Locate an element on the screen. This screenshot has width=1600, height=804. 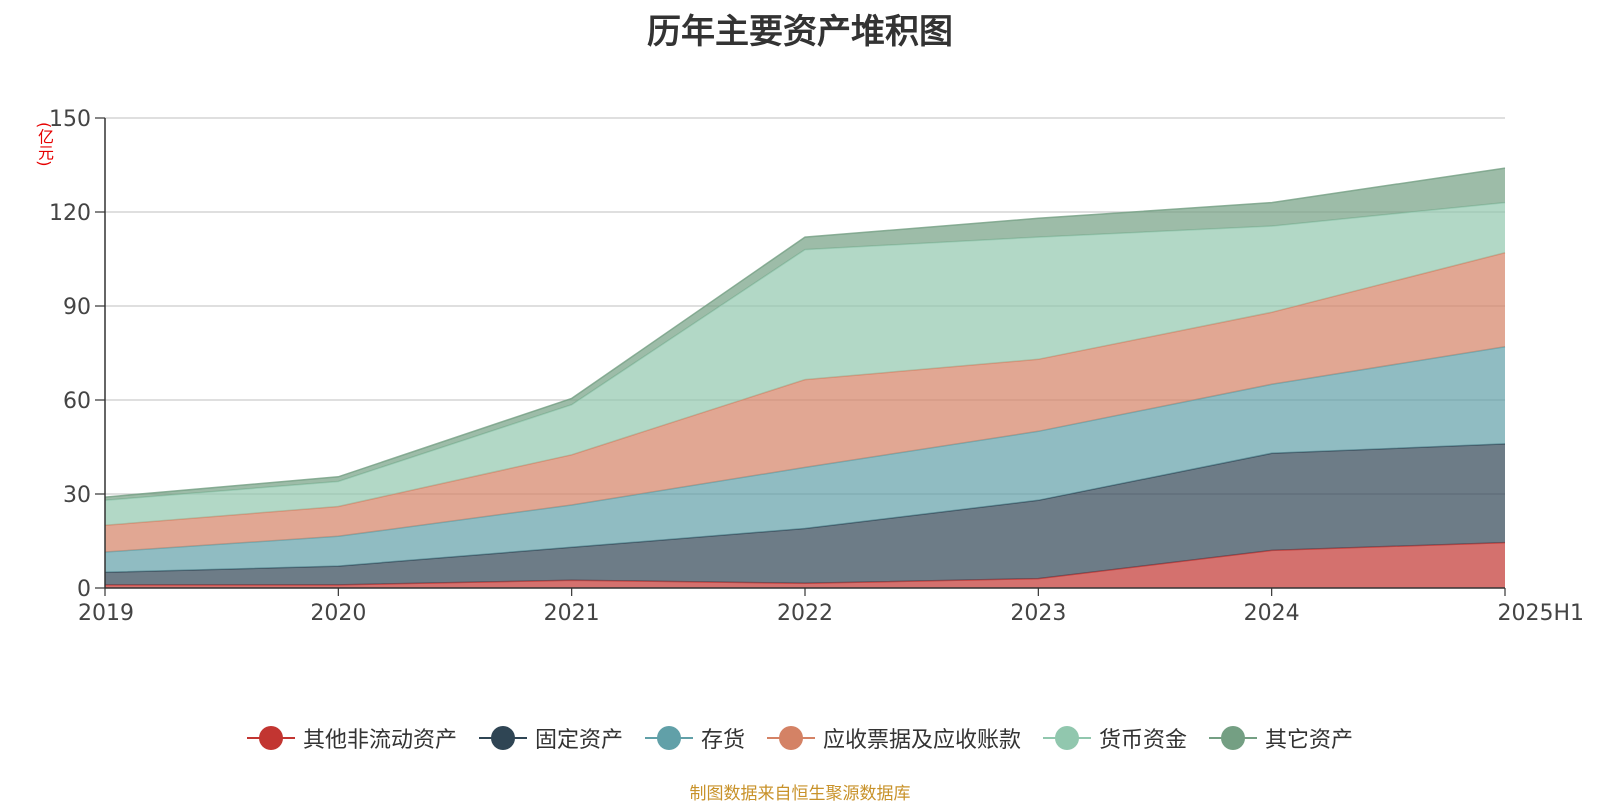
legend-label: 其他非流动资产 is located at coordinates (379, 740).